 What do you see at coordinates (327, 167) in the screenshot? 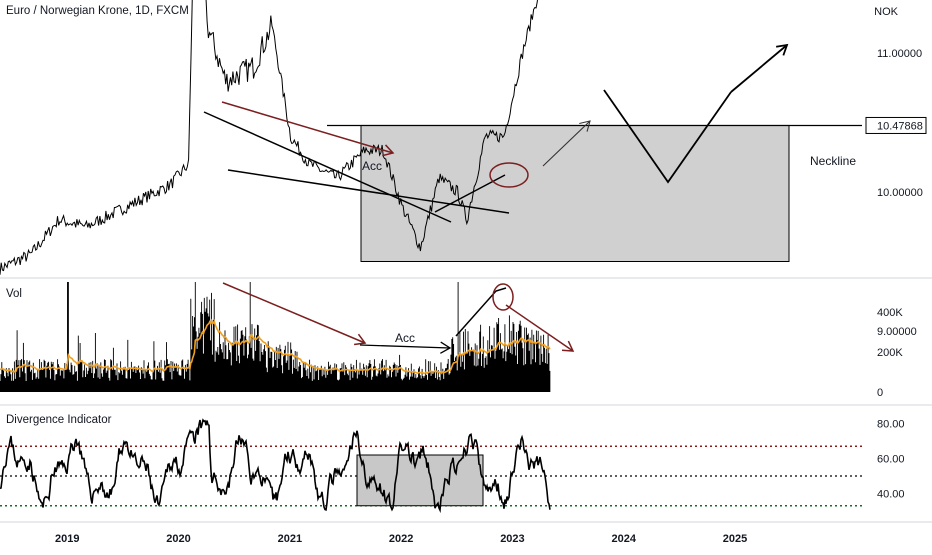
I see `channel-upper-line` at bounding box center [327, 167].